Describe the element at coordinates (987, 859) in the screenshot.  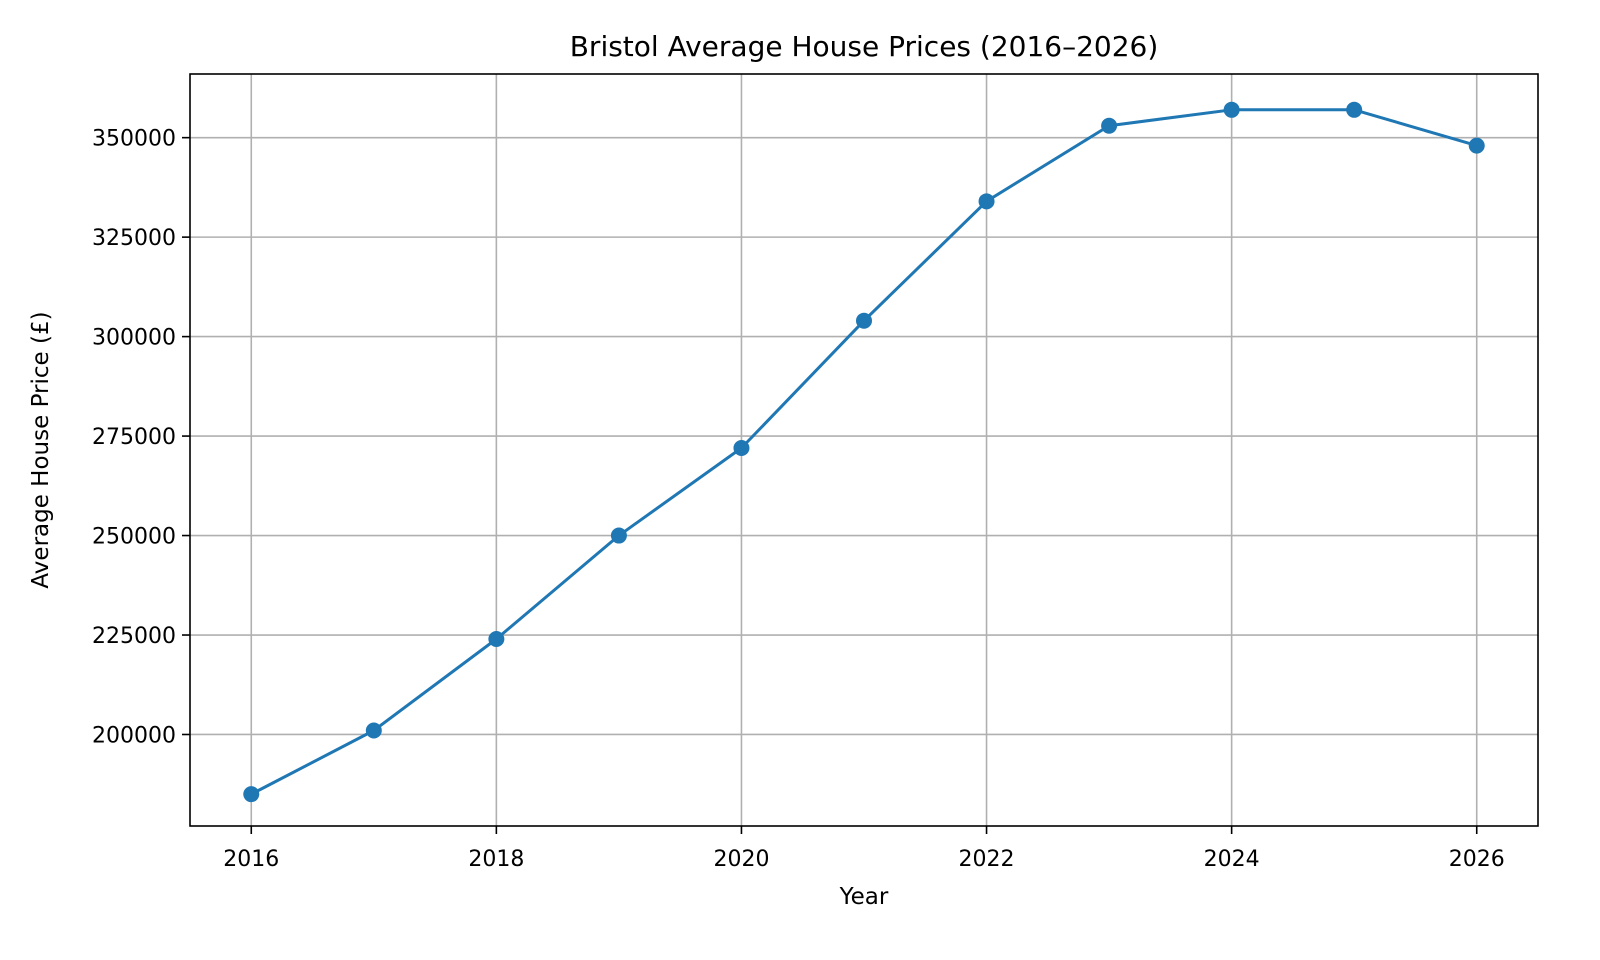
I see `x-tick-label: 2022` at that location.